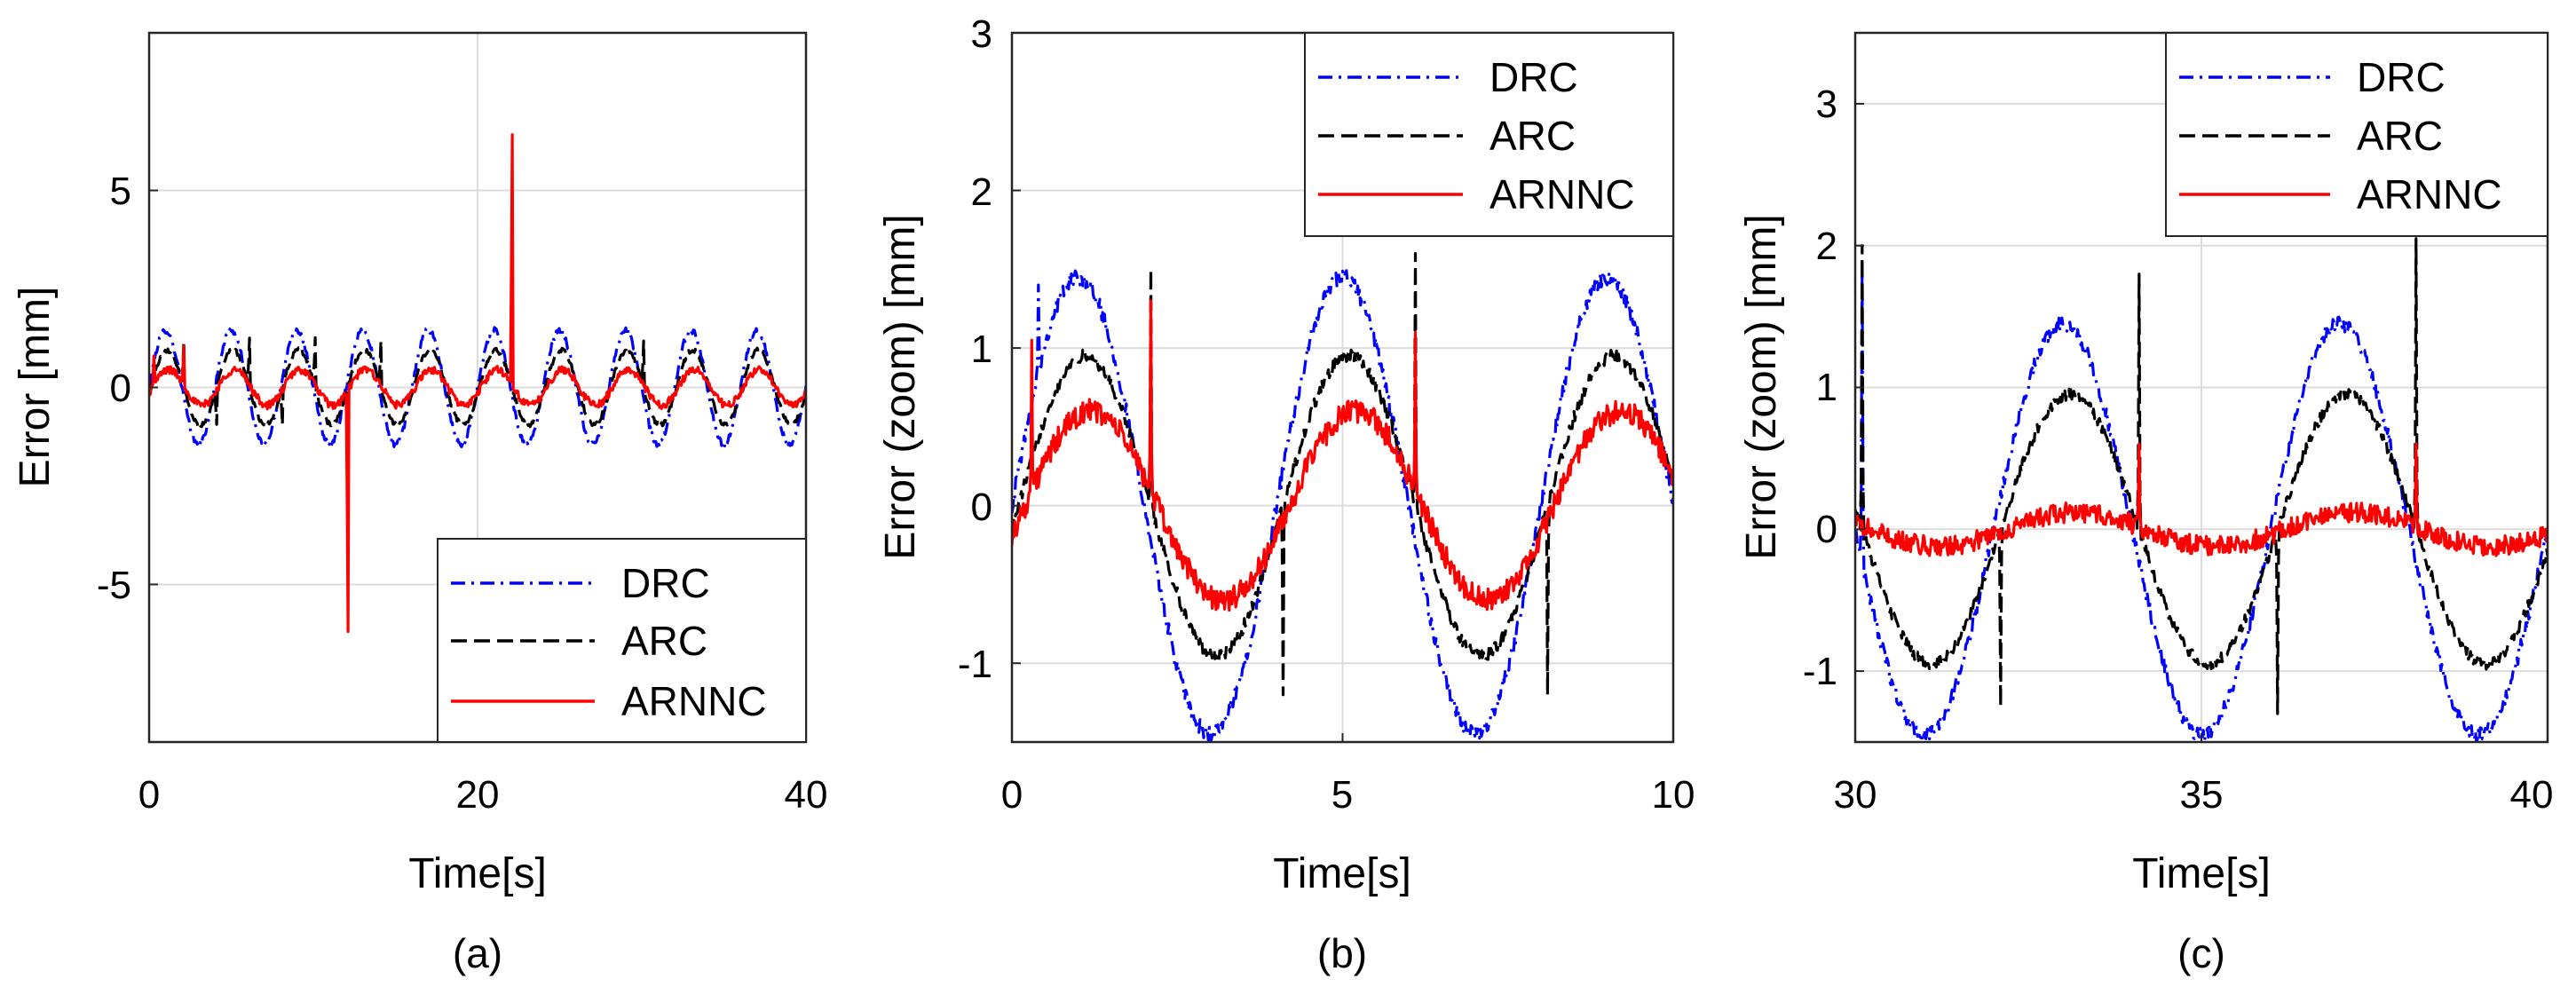 This screenshot has width=2576, height=995. I want to click on series-a-drc, so click(477, 388).